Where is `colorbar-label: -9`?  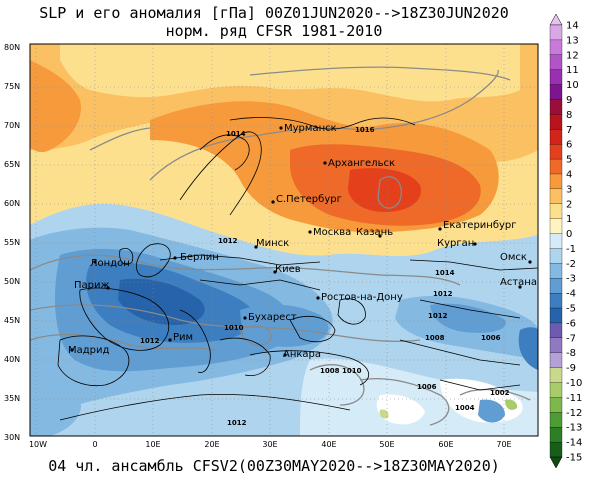
colorbar-label: -9 is located at coordinates (571, 368).